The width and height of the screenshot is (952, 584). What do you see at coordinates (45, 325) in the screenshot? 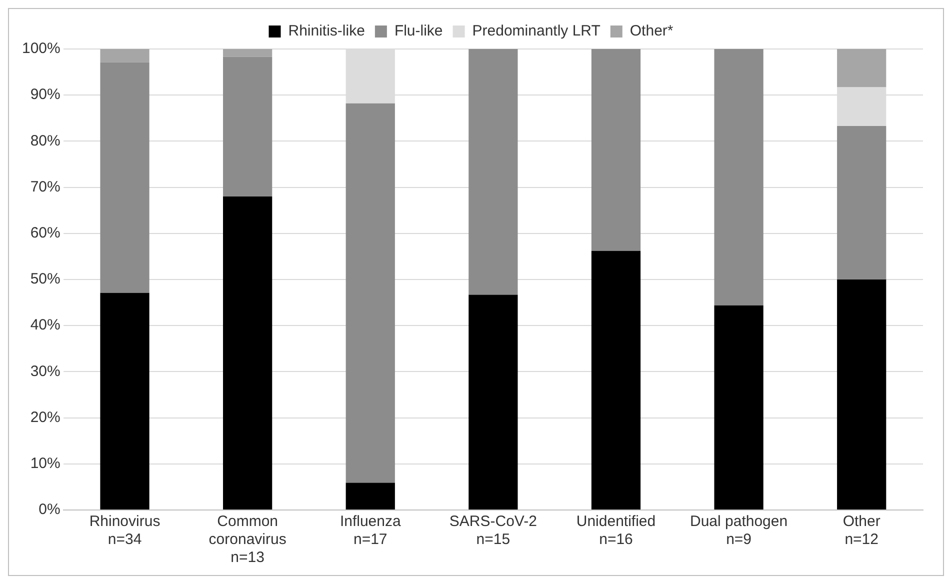
I see `y-tick-label: 40%` at bounding box center [45, 325].